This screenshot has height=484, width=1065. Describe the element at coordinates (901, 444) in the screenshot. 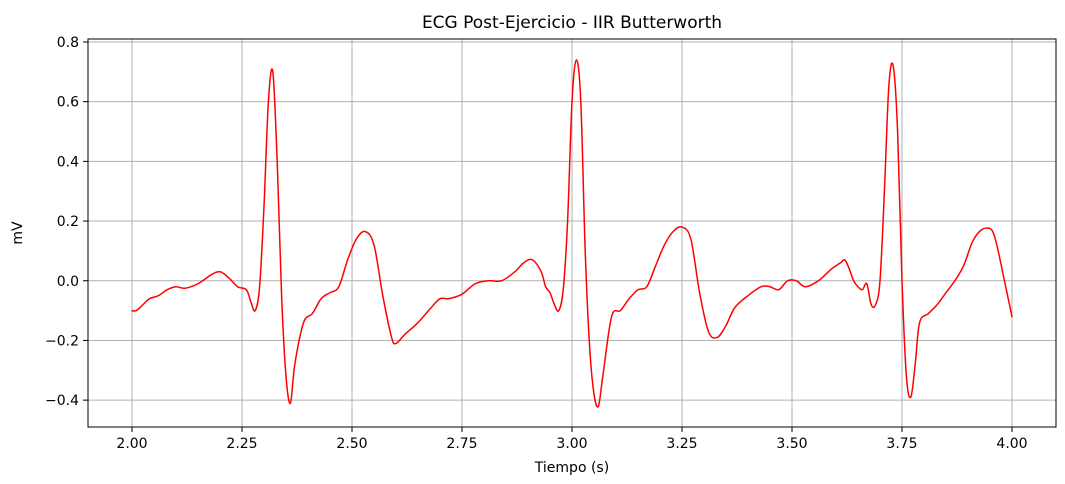

I see `x-tick-label: 3.75` at that location.